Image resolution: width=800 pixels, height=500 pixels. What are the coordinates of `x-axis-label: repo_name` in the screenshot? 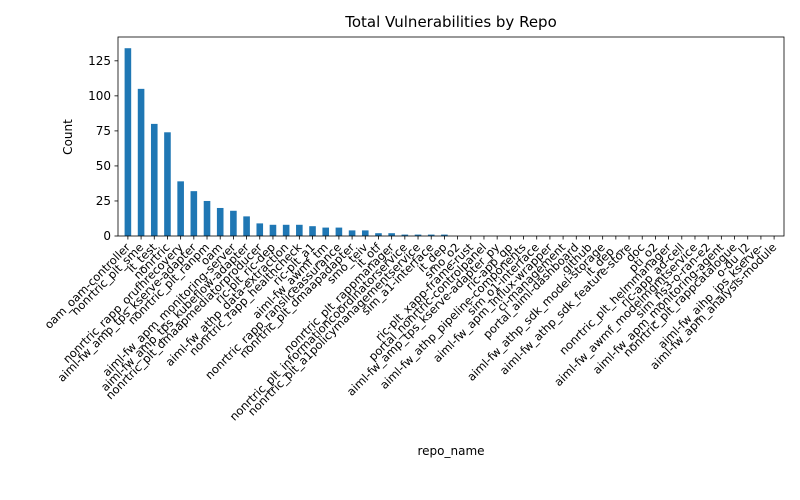 It's located at (450, 451).